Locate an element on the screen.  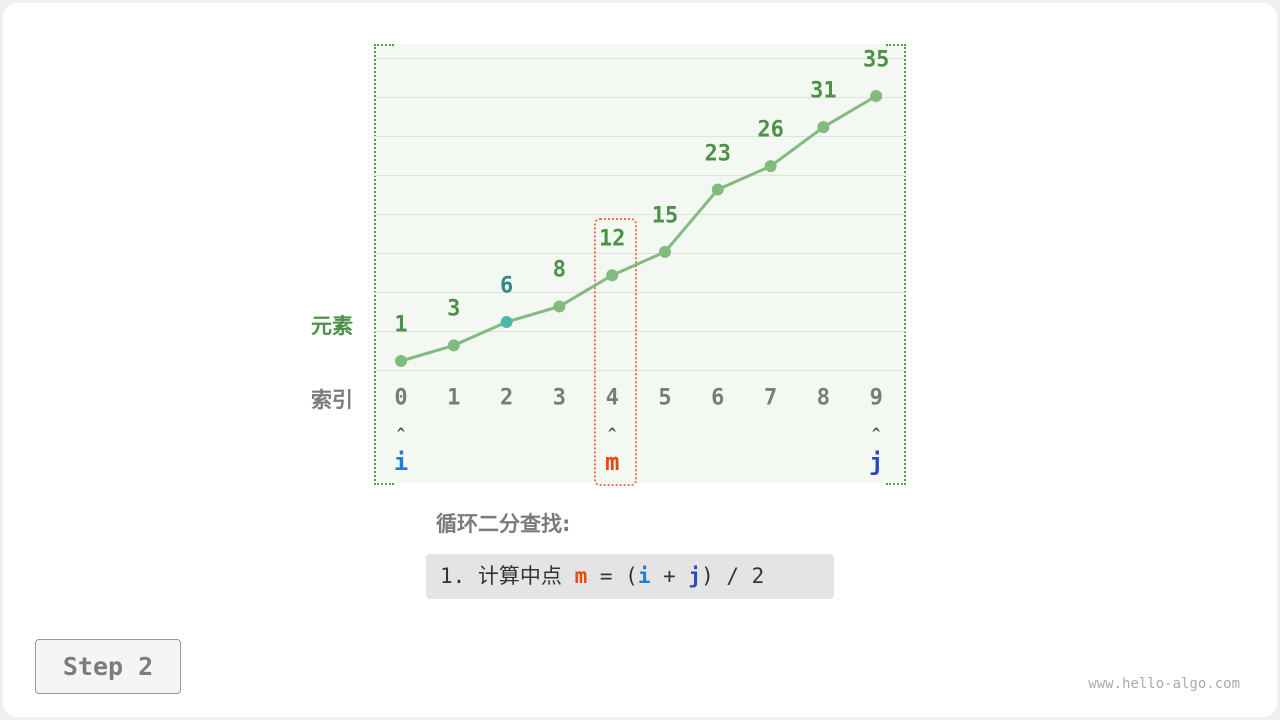
index-label: 6 is located at coordinates (718, 398).